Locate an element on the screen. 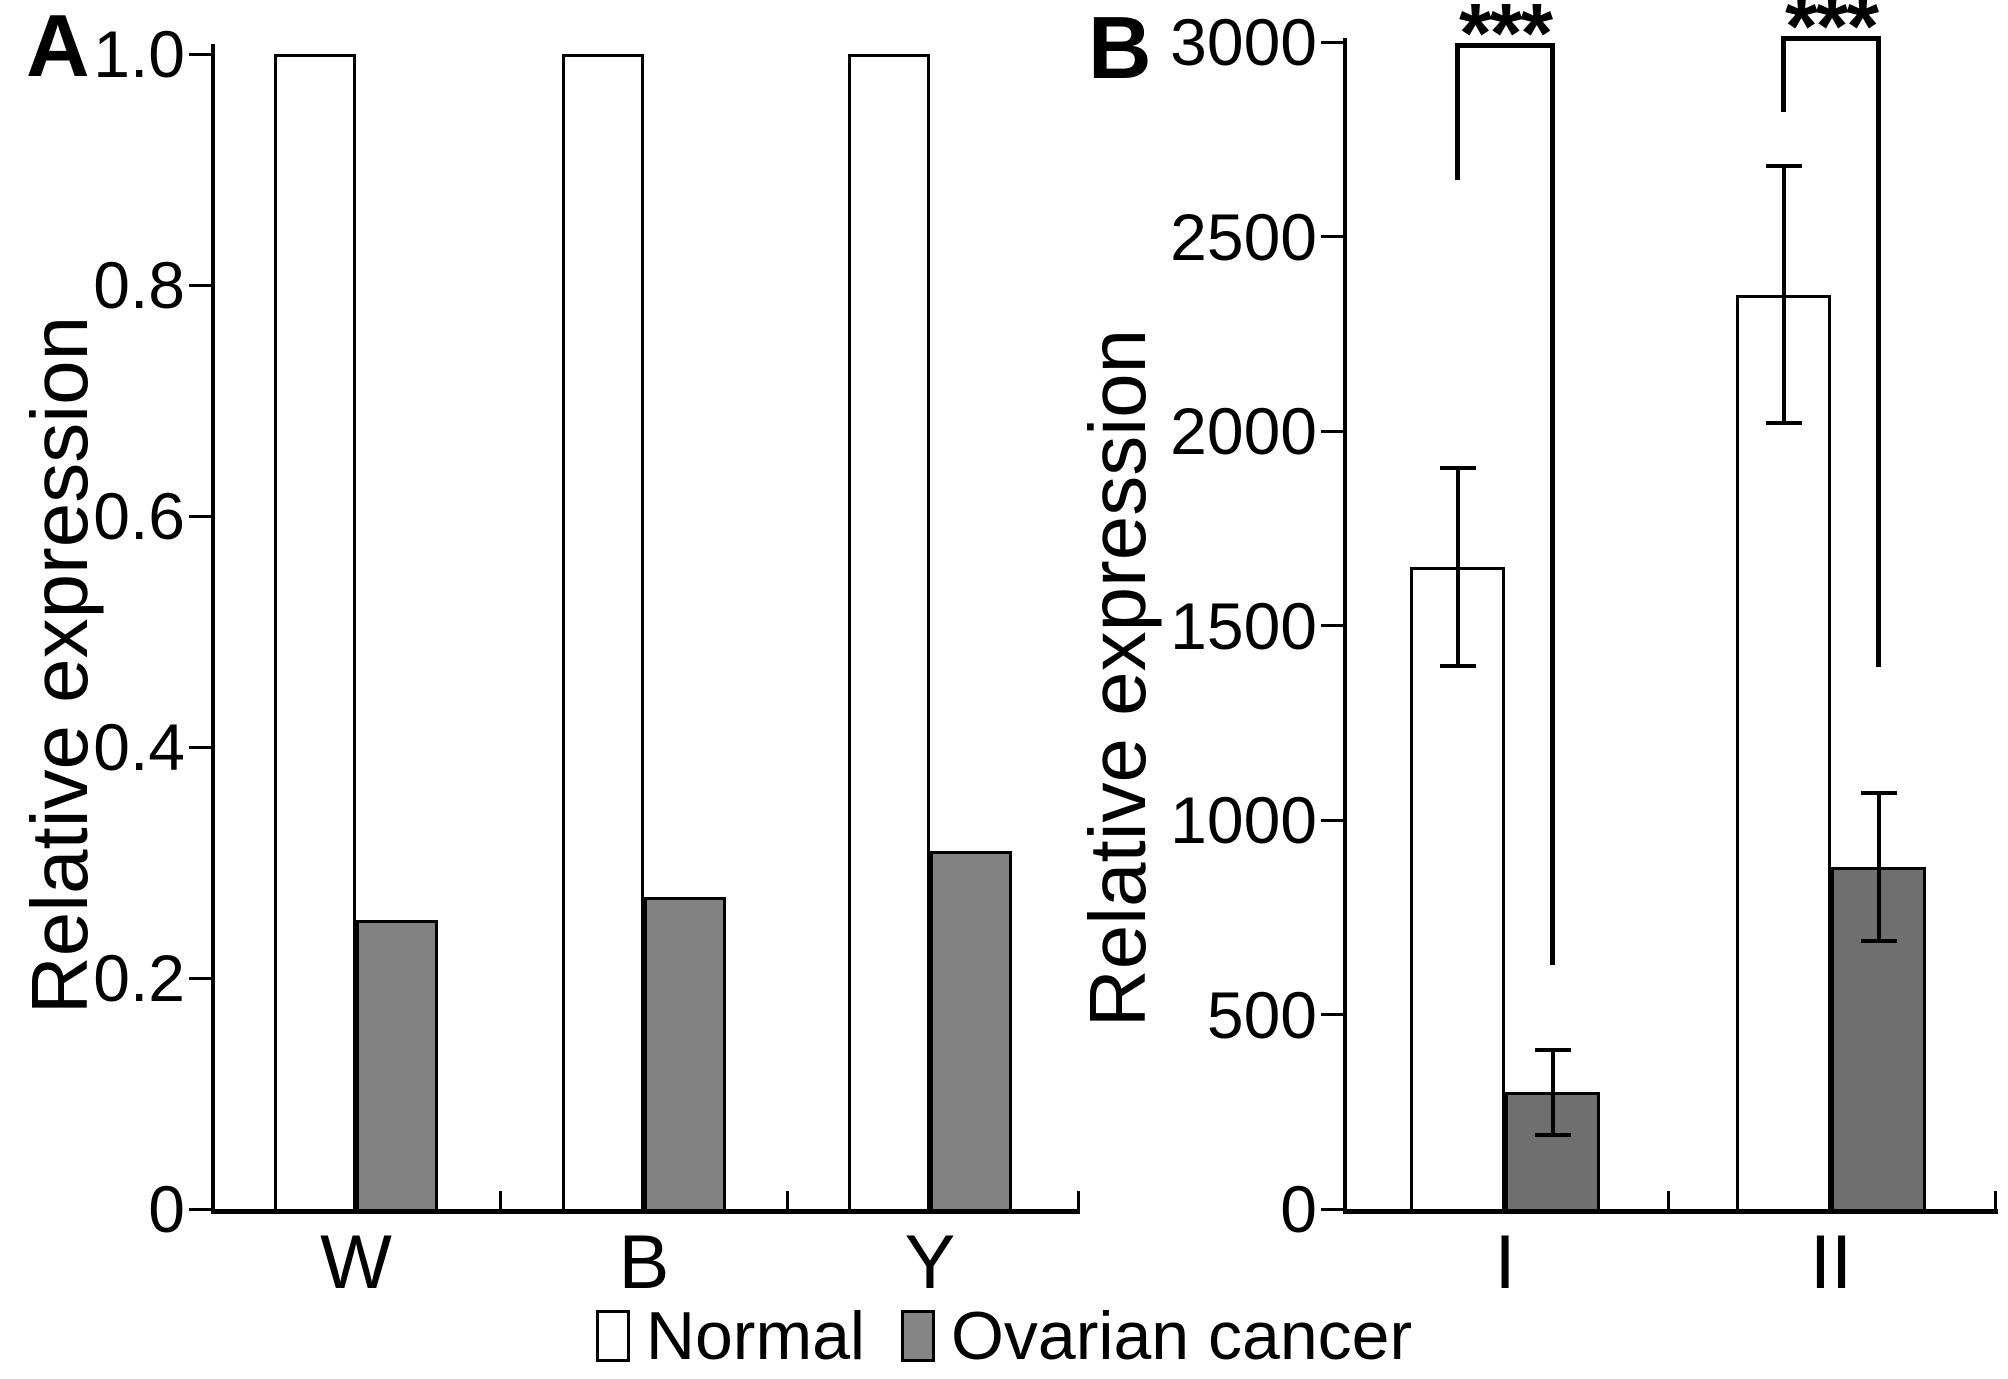  bar-cancer-I is located at coordinates (1552, 1152).